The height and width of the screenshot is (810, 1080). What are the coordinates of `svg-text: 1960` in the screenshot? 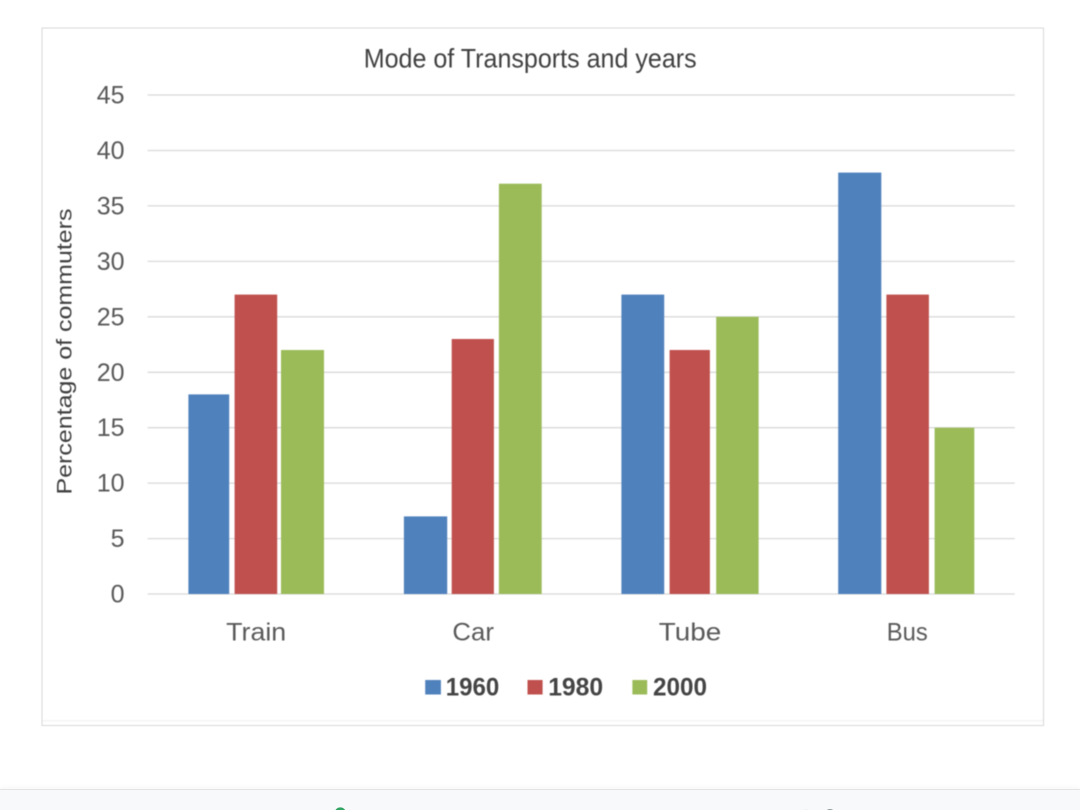 It's located at (473, 688).